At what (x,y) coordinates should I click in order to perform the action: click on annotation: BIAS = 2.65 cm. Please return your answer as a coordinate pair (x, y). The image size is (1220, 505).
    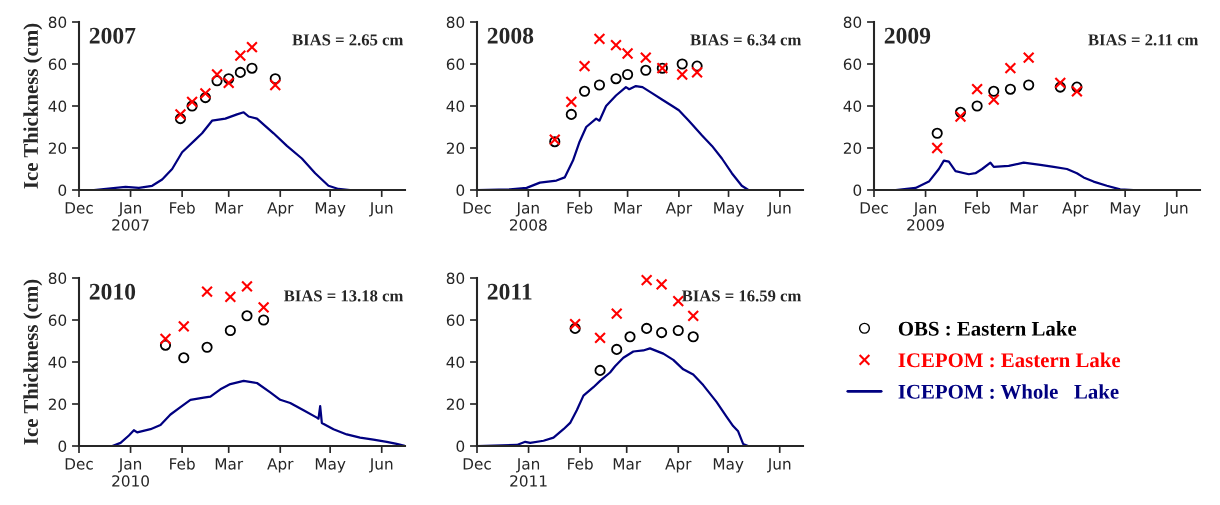
    Looking at the image, I should click on (348, 40).